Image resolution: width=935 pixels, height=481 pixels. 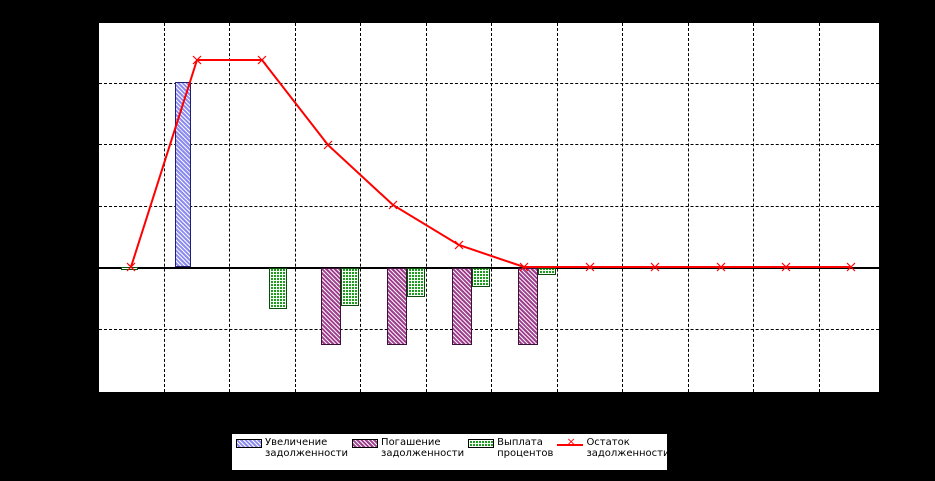 I want to click on legend-label-line1: Остаток, so click(x=608, y=442).